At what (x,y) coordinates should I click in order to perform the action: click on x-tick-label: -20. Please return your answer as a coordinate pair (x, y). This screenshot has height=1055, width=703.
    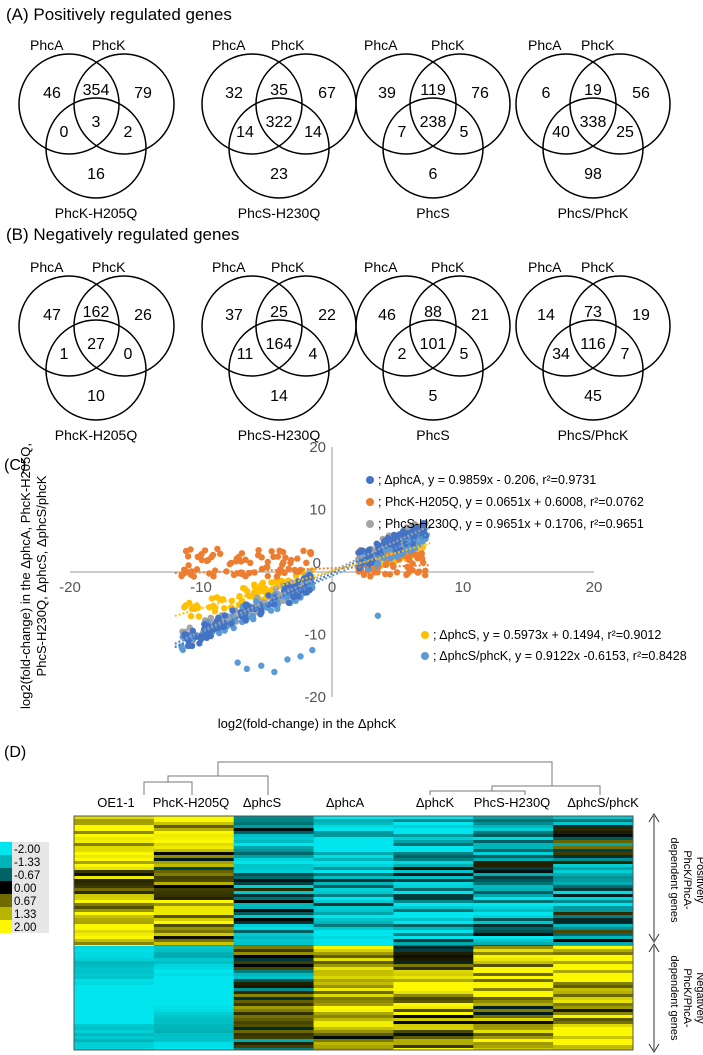
    Looking at the image, I should click on (70, 587).